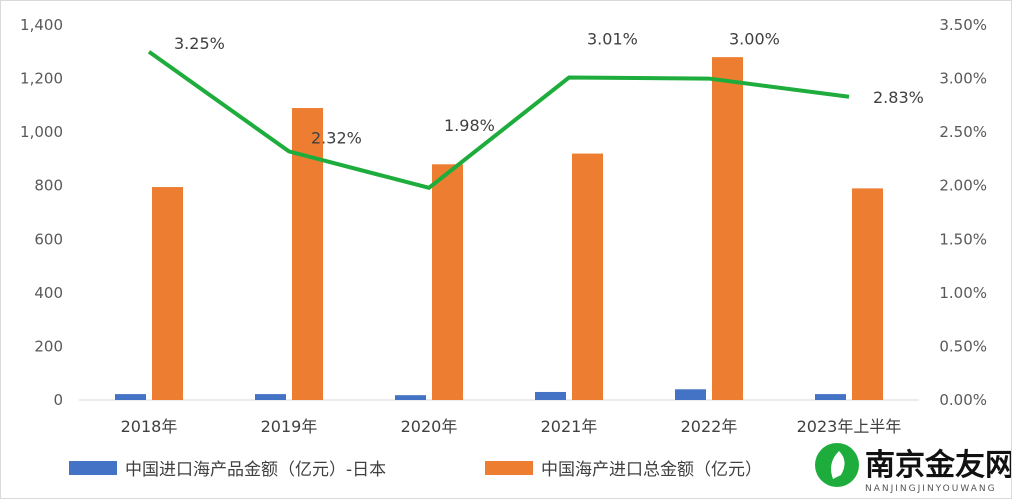 The height and width of the screenshot is (499, 1012). I want to click on legend-label-total: 中国海产进口总金额（亿元）, so click(651, 470).